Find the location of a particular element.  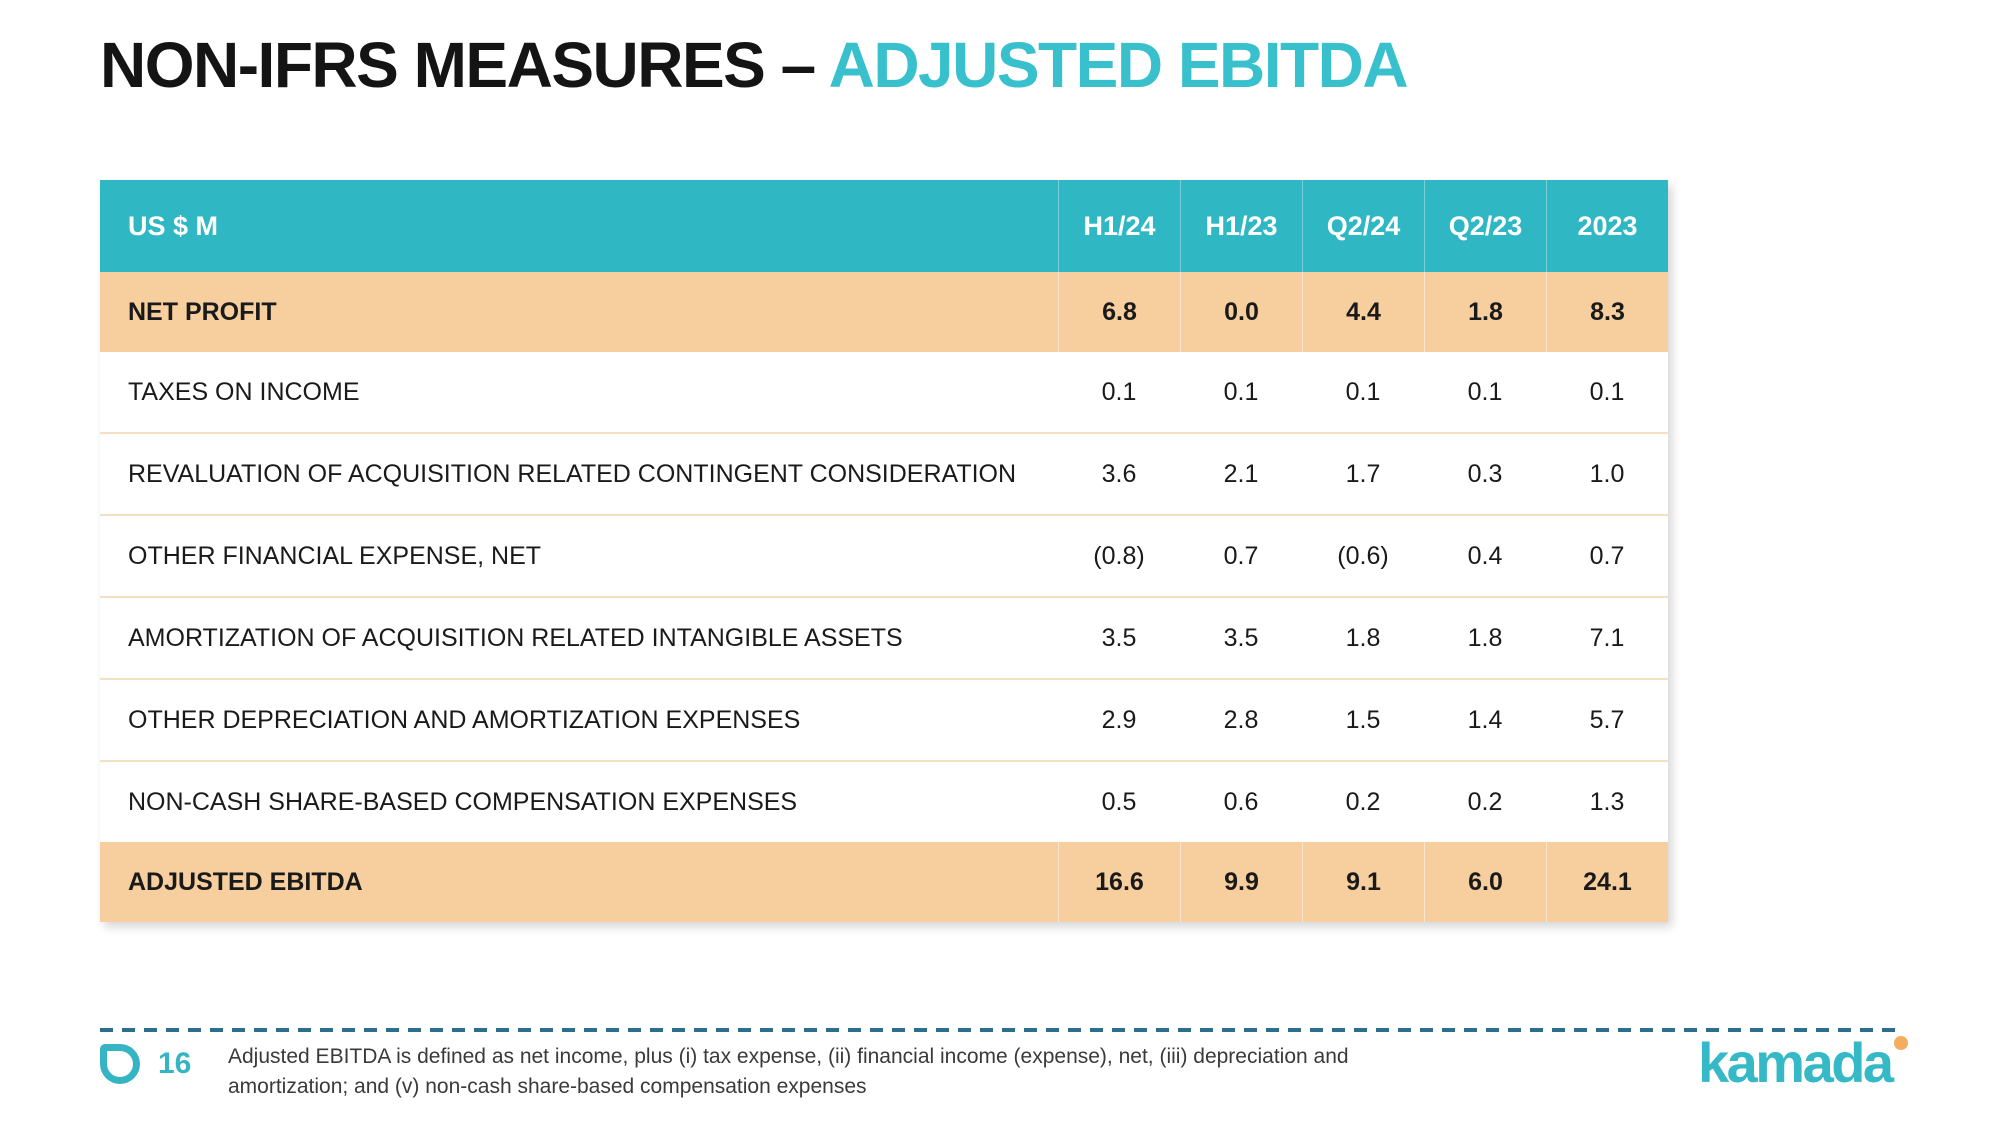

value-cell: (0.8) is located at coordinates (1119, 555).